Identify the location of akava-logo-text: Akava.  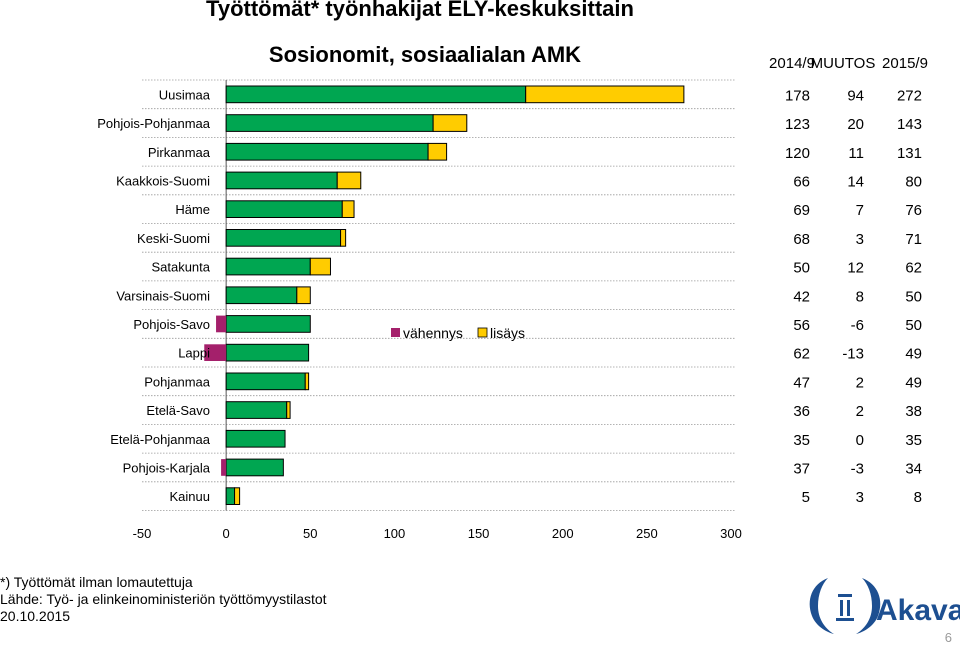
(918, 610).